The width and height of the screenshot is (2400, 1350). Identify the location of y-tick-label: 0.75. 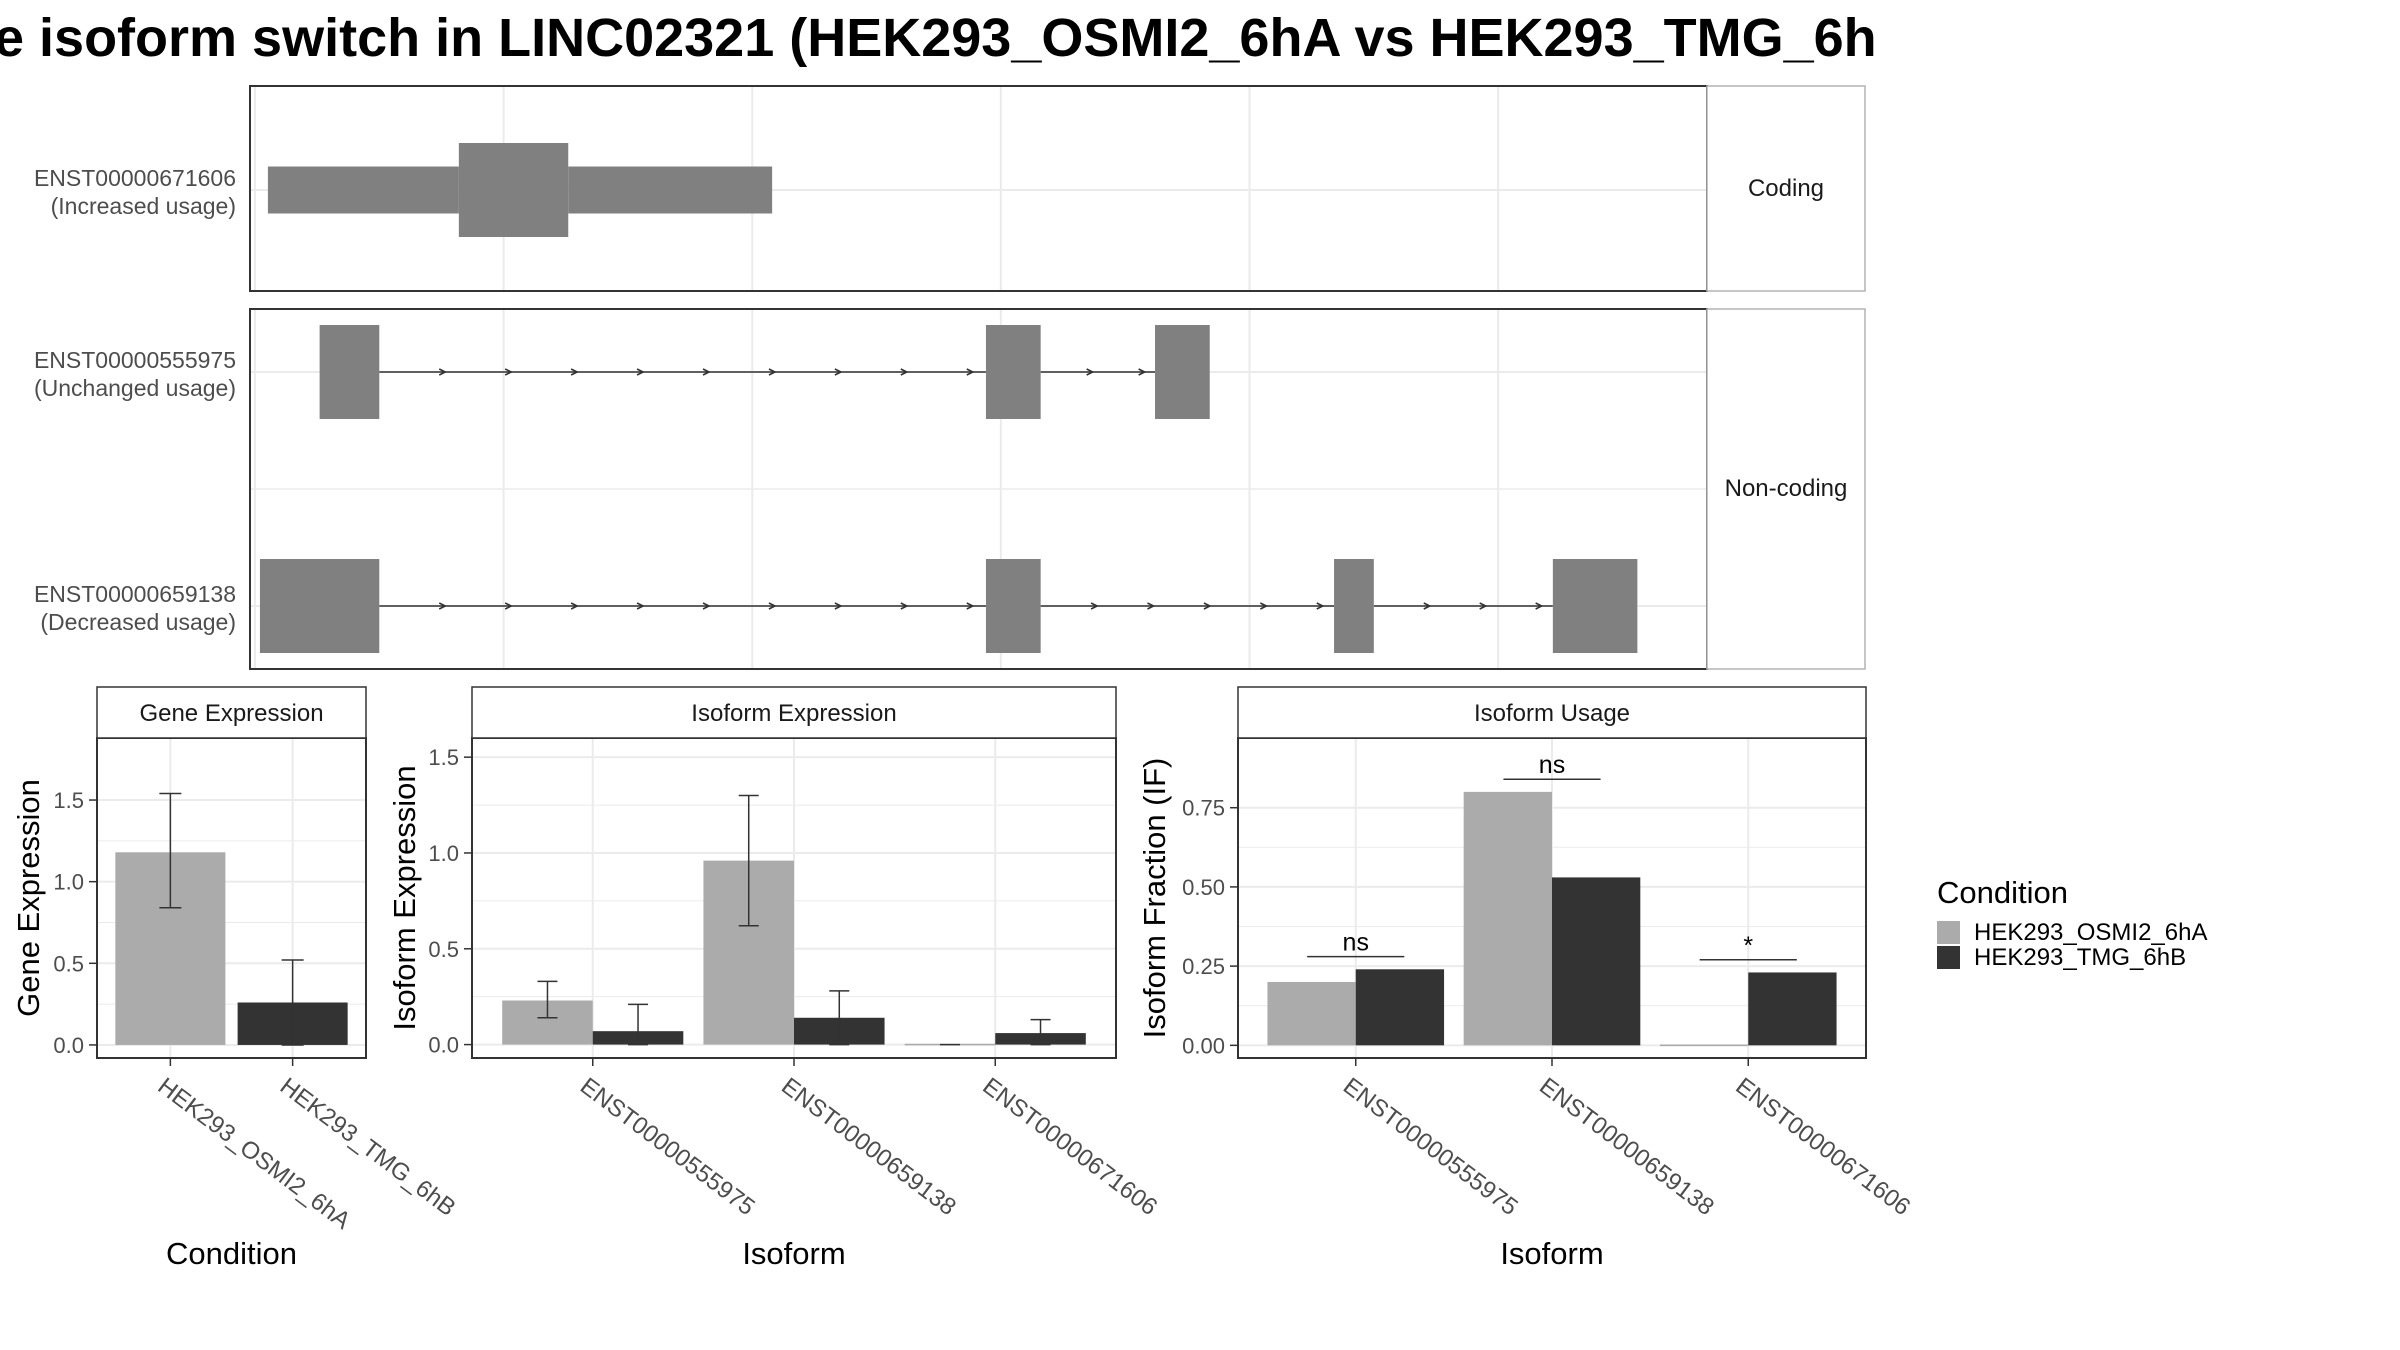
(1203, 808).